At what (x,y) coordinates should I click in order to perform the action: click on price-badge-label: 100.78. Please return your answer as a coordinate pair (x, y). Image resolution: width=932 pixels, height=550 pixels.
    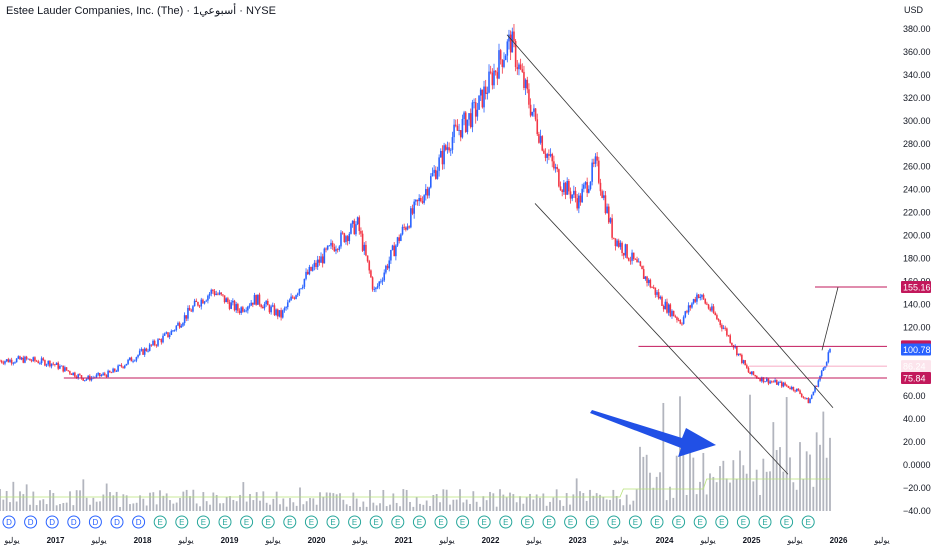
    Looking at the image, I should click on (917, 350).